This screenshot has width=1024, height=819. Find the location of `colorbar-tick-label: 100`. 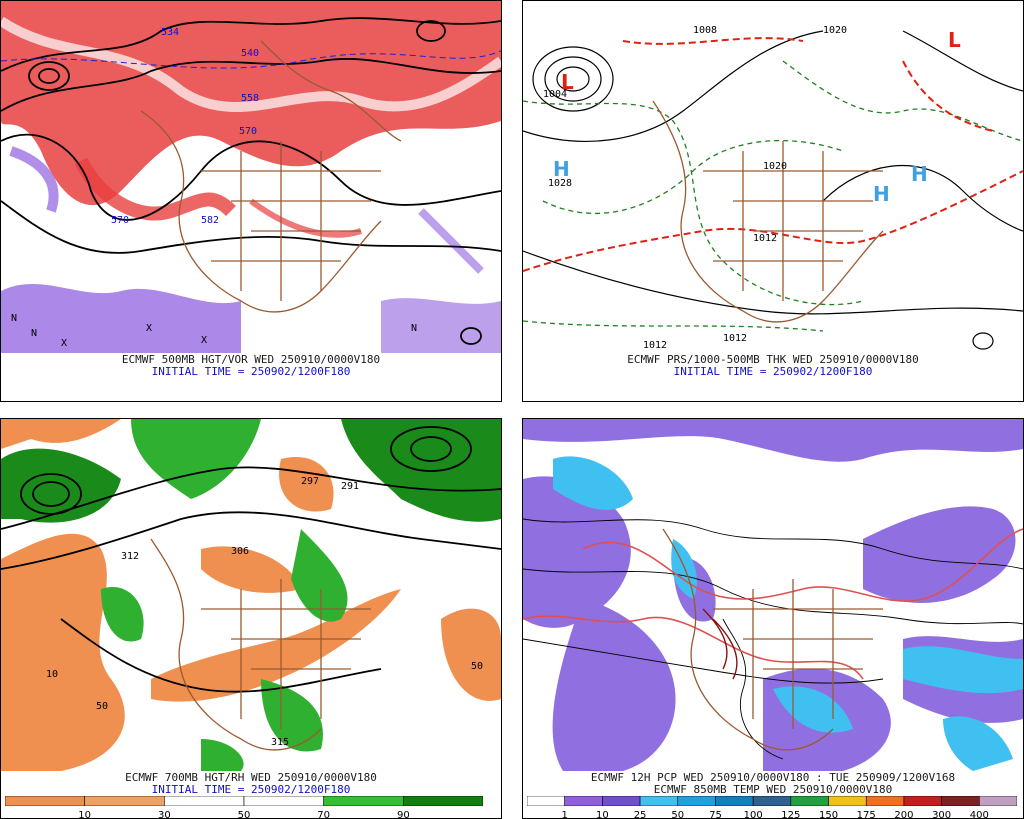

colorbar-tick-label: 100 is located at coordinates (753, 814).